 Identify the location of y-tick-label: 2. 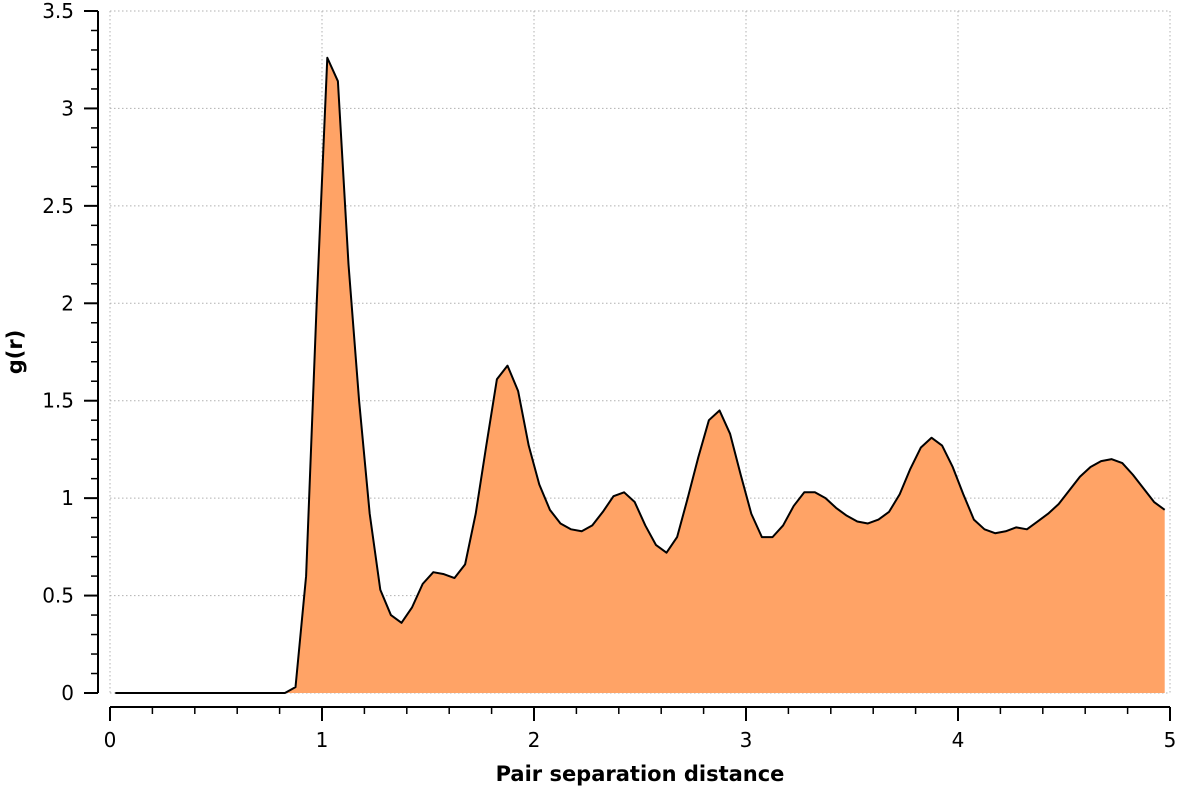
(67, 303).